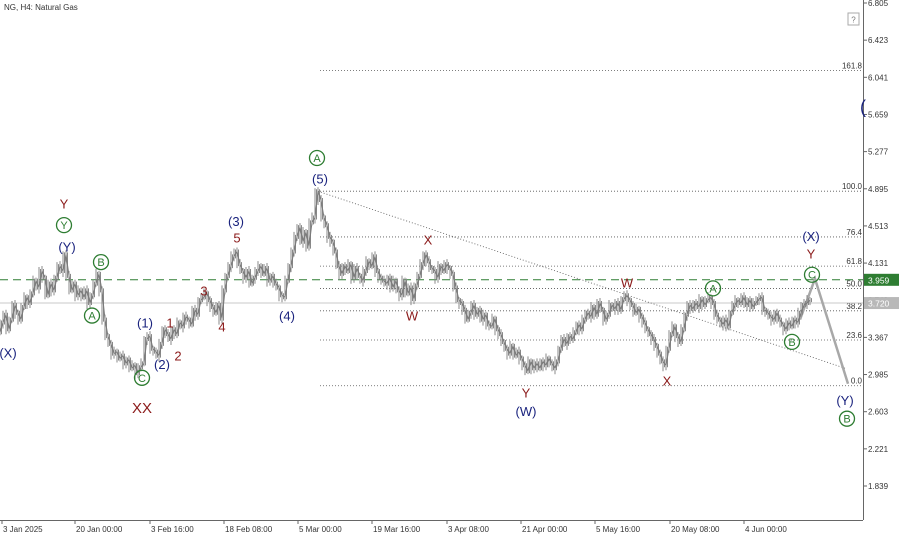 This screenshot has width=900, height=543. Describe the element at coordinates (878, 412) in the screenshot. I see `y-tick-label: 2.603` at that location.